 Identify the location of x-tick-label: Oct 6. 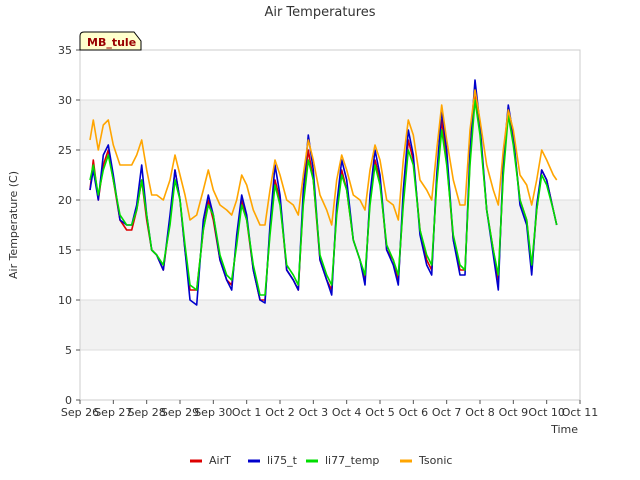
(414, 412).